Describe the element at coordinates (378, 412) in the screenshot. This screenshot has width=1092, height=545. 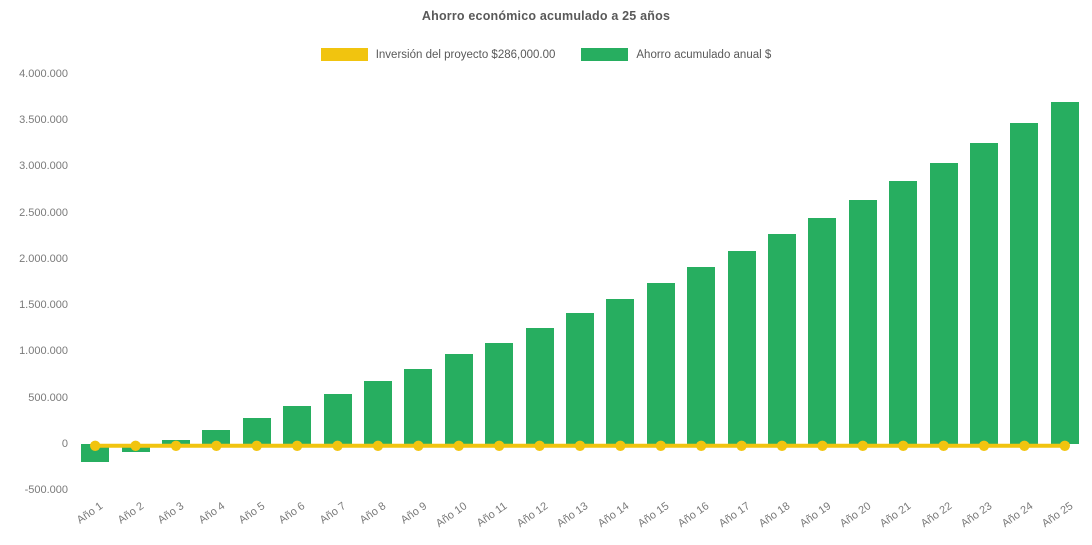
I see `bar-año-8` at that location.